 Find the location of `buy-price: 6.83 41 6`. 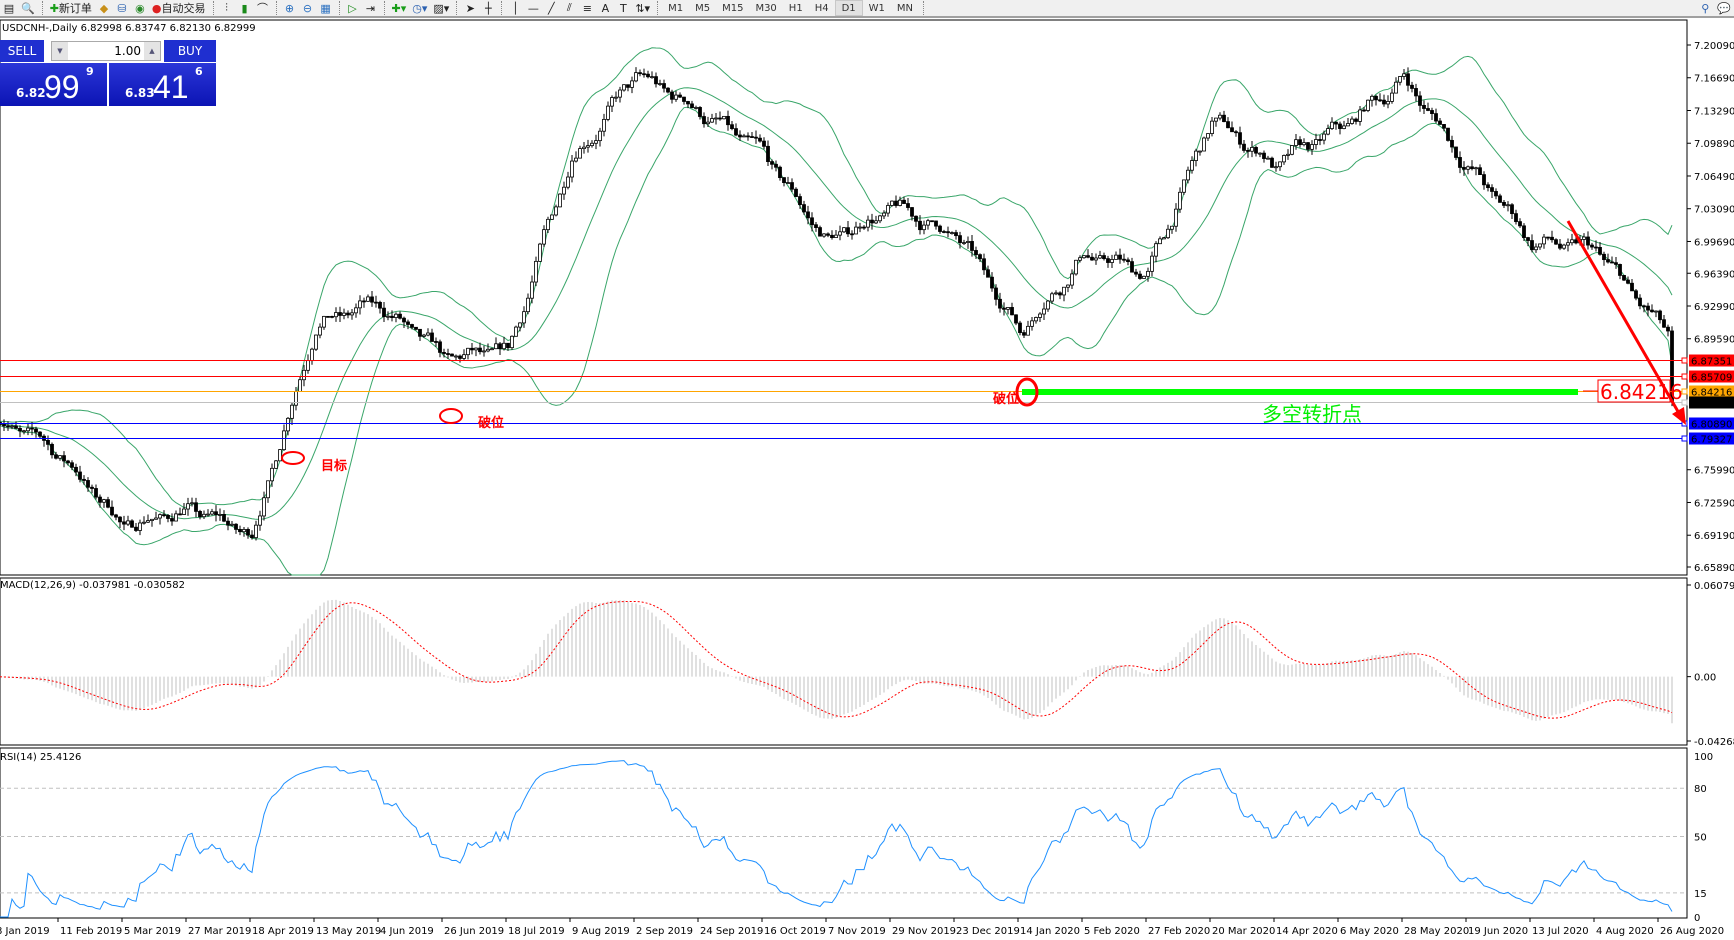

buy-price: 6.83 41 6 is located at coordinates (162, 84).